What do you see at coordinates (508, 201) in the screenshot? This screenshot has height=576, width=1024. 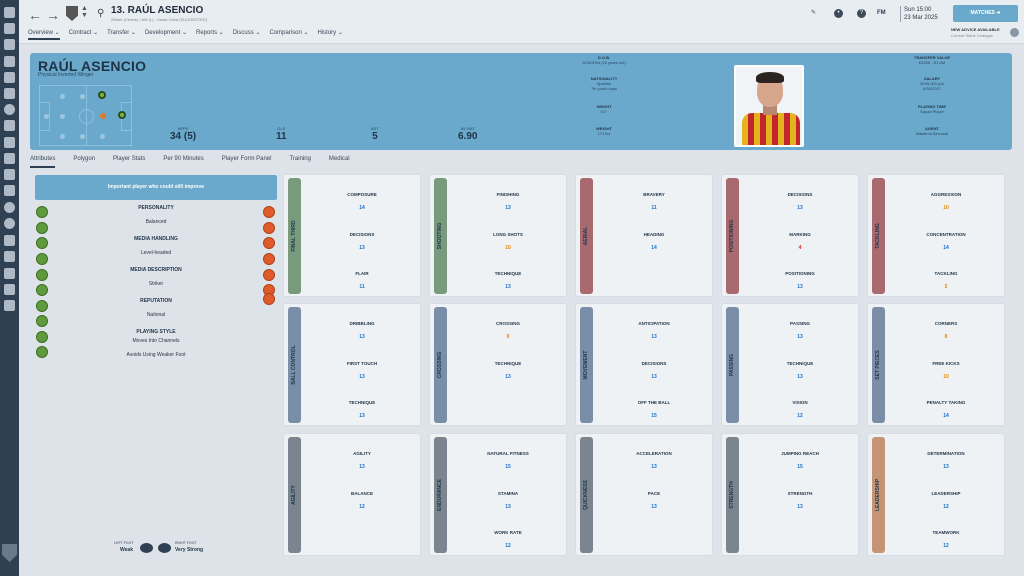 I see `attribute-item: FINISHING 13` at bounding box center [508, 201].